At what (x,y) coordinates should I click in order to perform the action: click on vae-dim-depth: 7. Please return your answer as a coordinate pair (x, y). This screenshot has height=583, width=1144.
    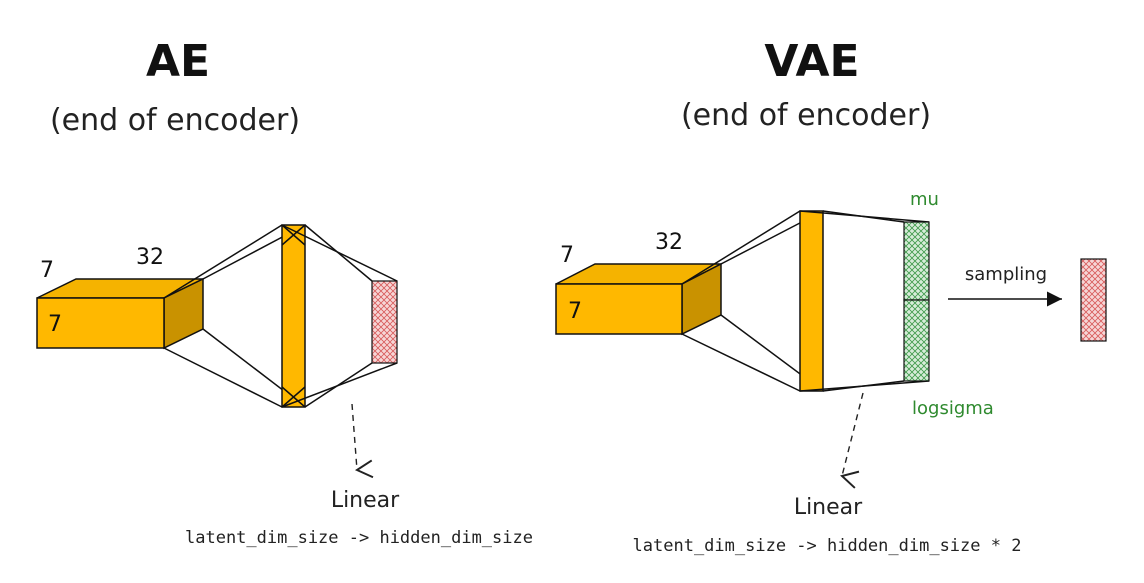
    Looking at the image, I should click on (575, 311).